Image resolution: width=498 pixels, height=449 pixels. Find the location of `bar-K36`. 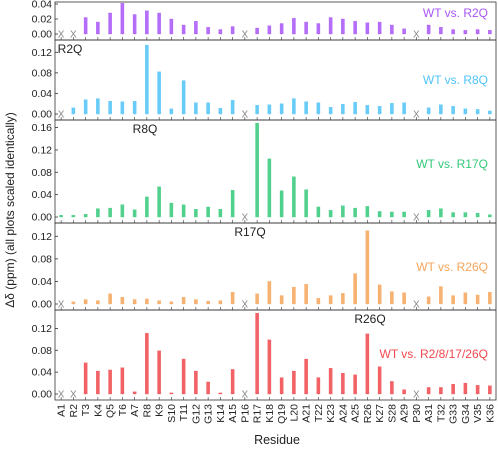

bar-K36 is located at coordinates (490, 298).